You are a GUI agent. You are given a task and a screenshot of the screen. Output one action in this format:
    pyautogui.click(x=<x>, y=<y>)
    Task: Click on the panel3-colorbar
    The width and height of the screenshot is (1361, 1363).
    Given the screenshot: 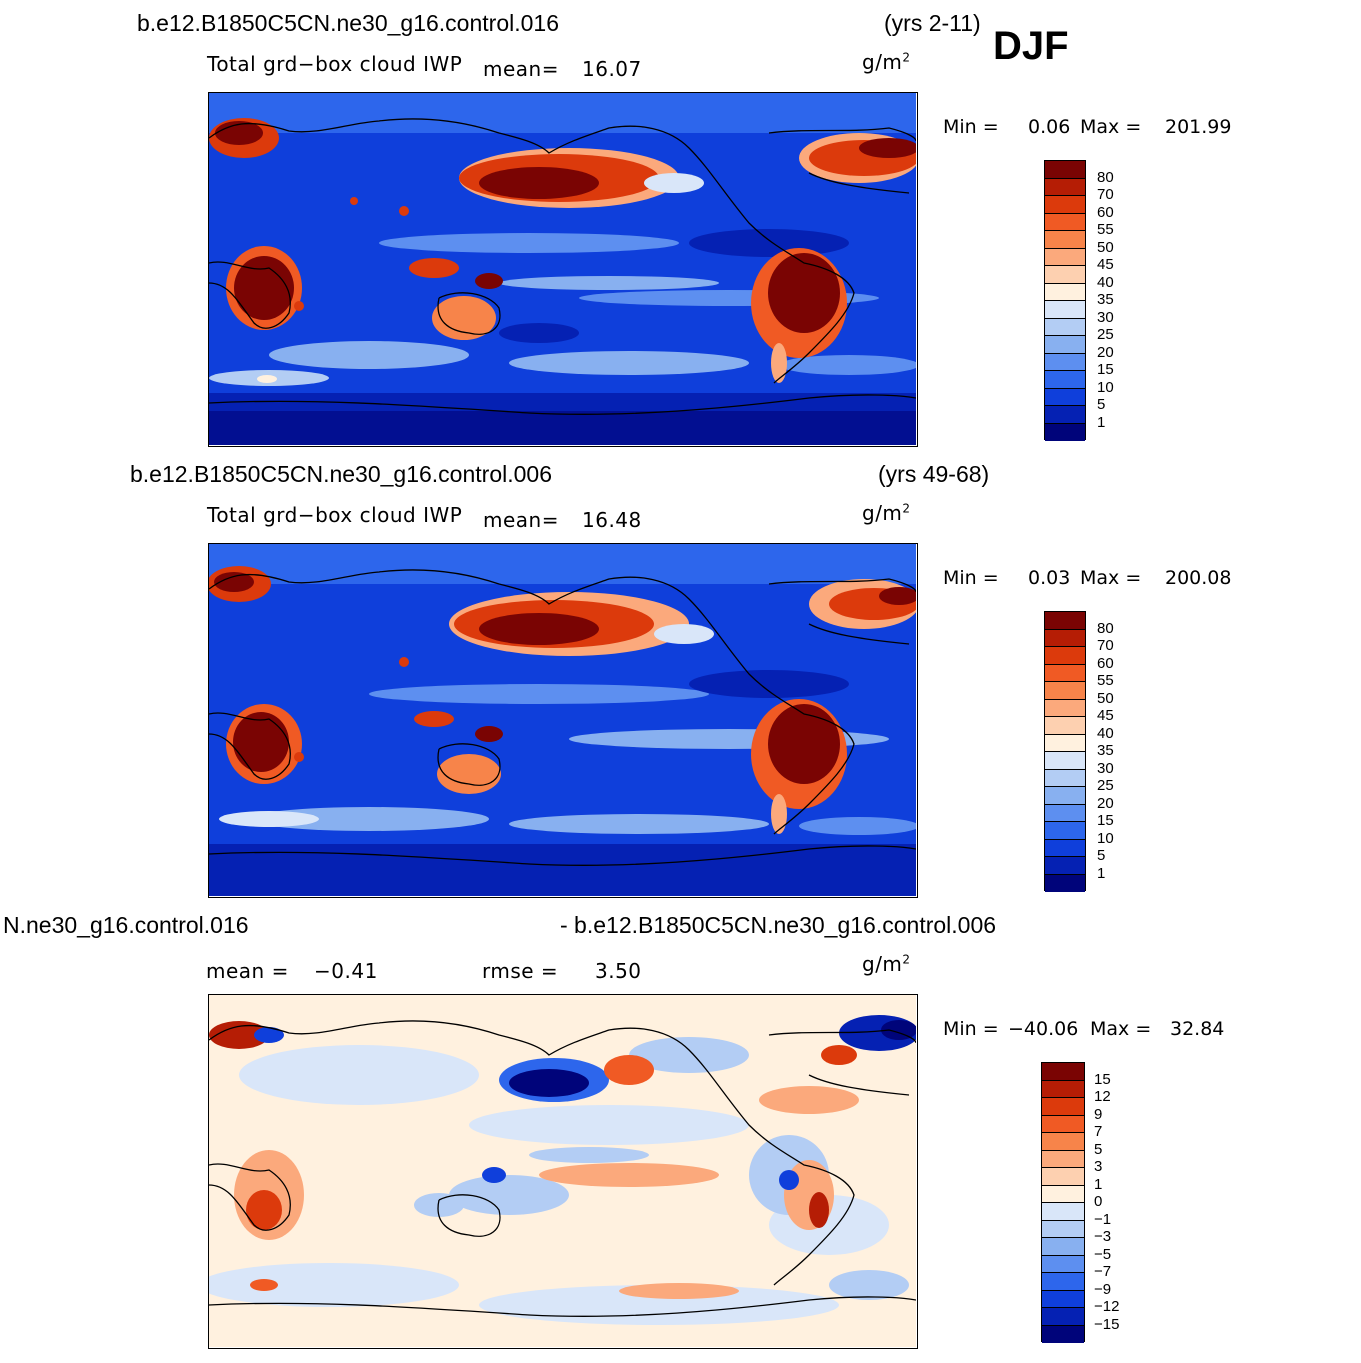 What is the action you would take?
    pyautogui.click(x=1063, y=1202)
    